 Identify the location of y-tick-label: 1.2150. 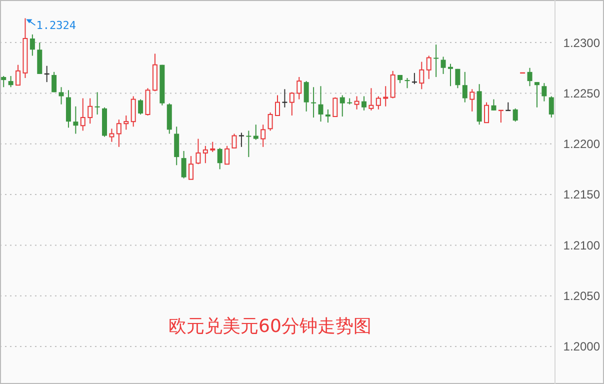
(581, 195).